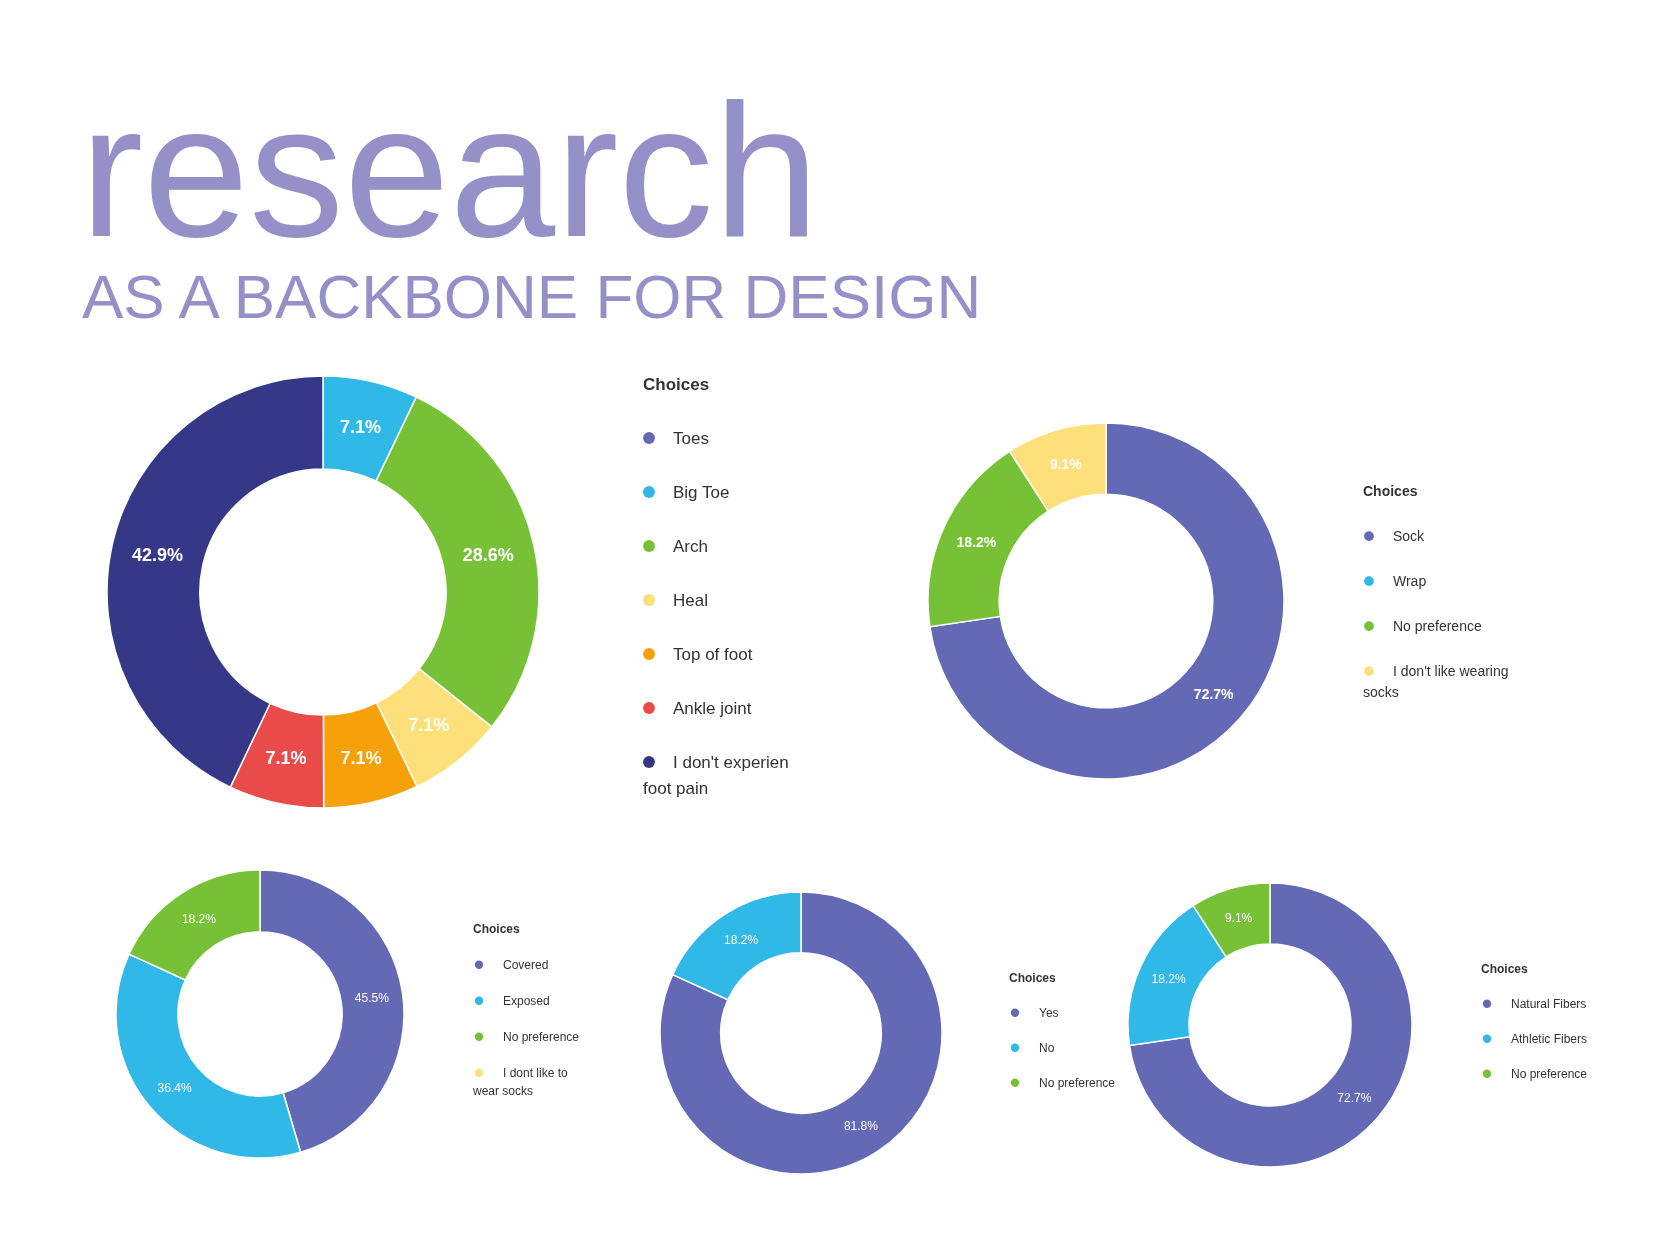  What do you see at coordinates (690, 600) in the screenshot?
I see `legend-label: Heal` at bounding box center [690, 600].